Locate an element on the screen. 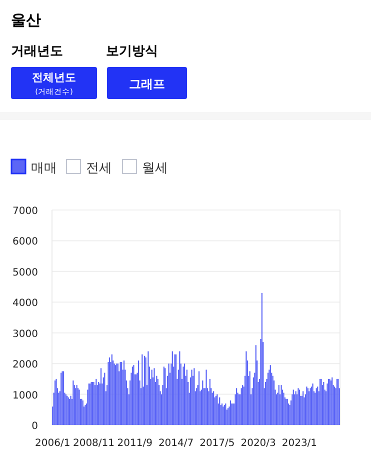  y-tick-label: 7000 is located at coordinates (25, 211).